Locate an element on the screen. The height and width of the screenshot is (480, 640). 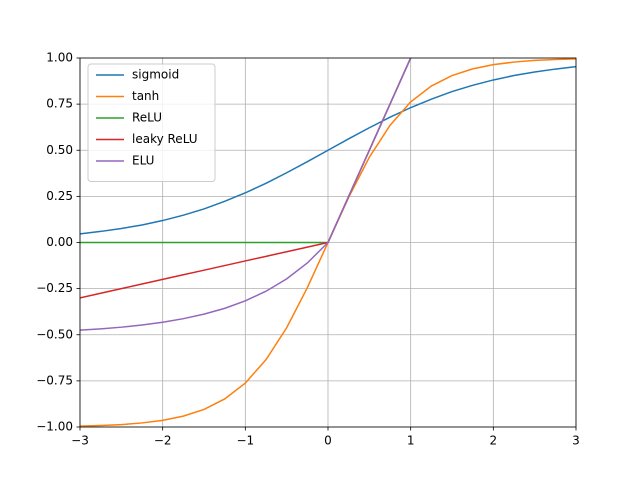
y-tick-label: 0.50 is located at coordinates (59, 150).